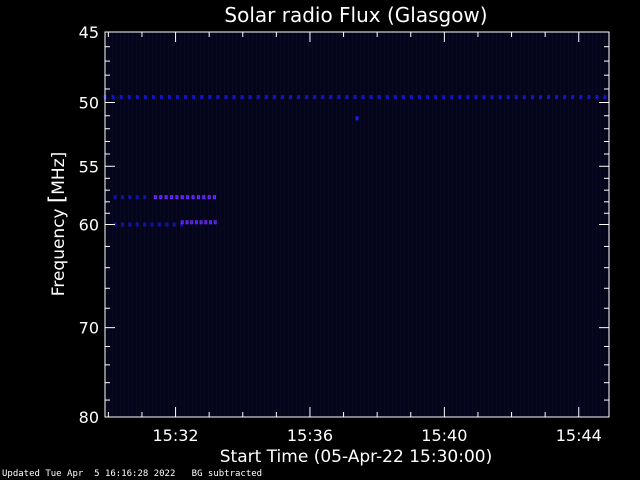  What do you see at coordinates (59, 173) in the screenshot?
I see `y-axis-label-unit: MHz]` at bounding box center [59, 173].